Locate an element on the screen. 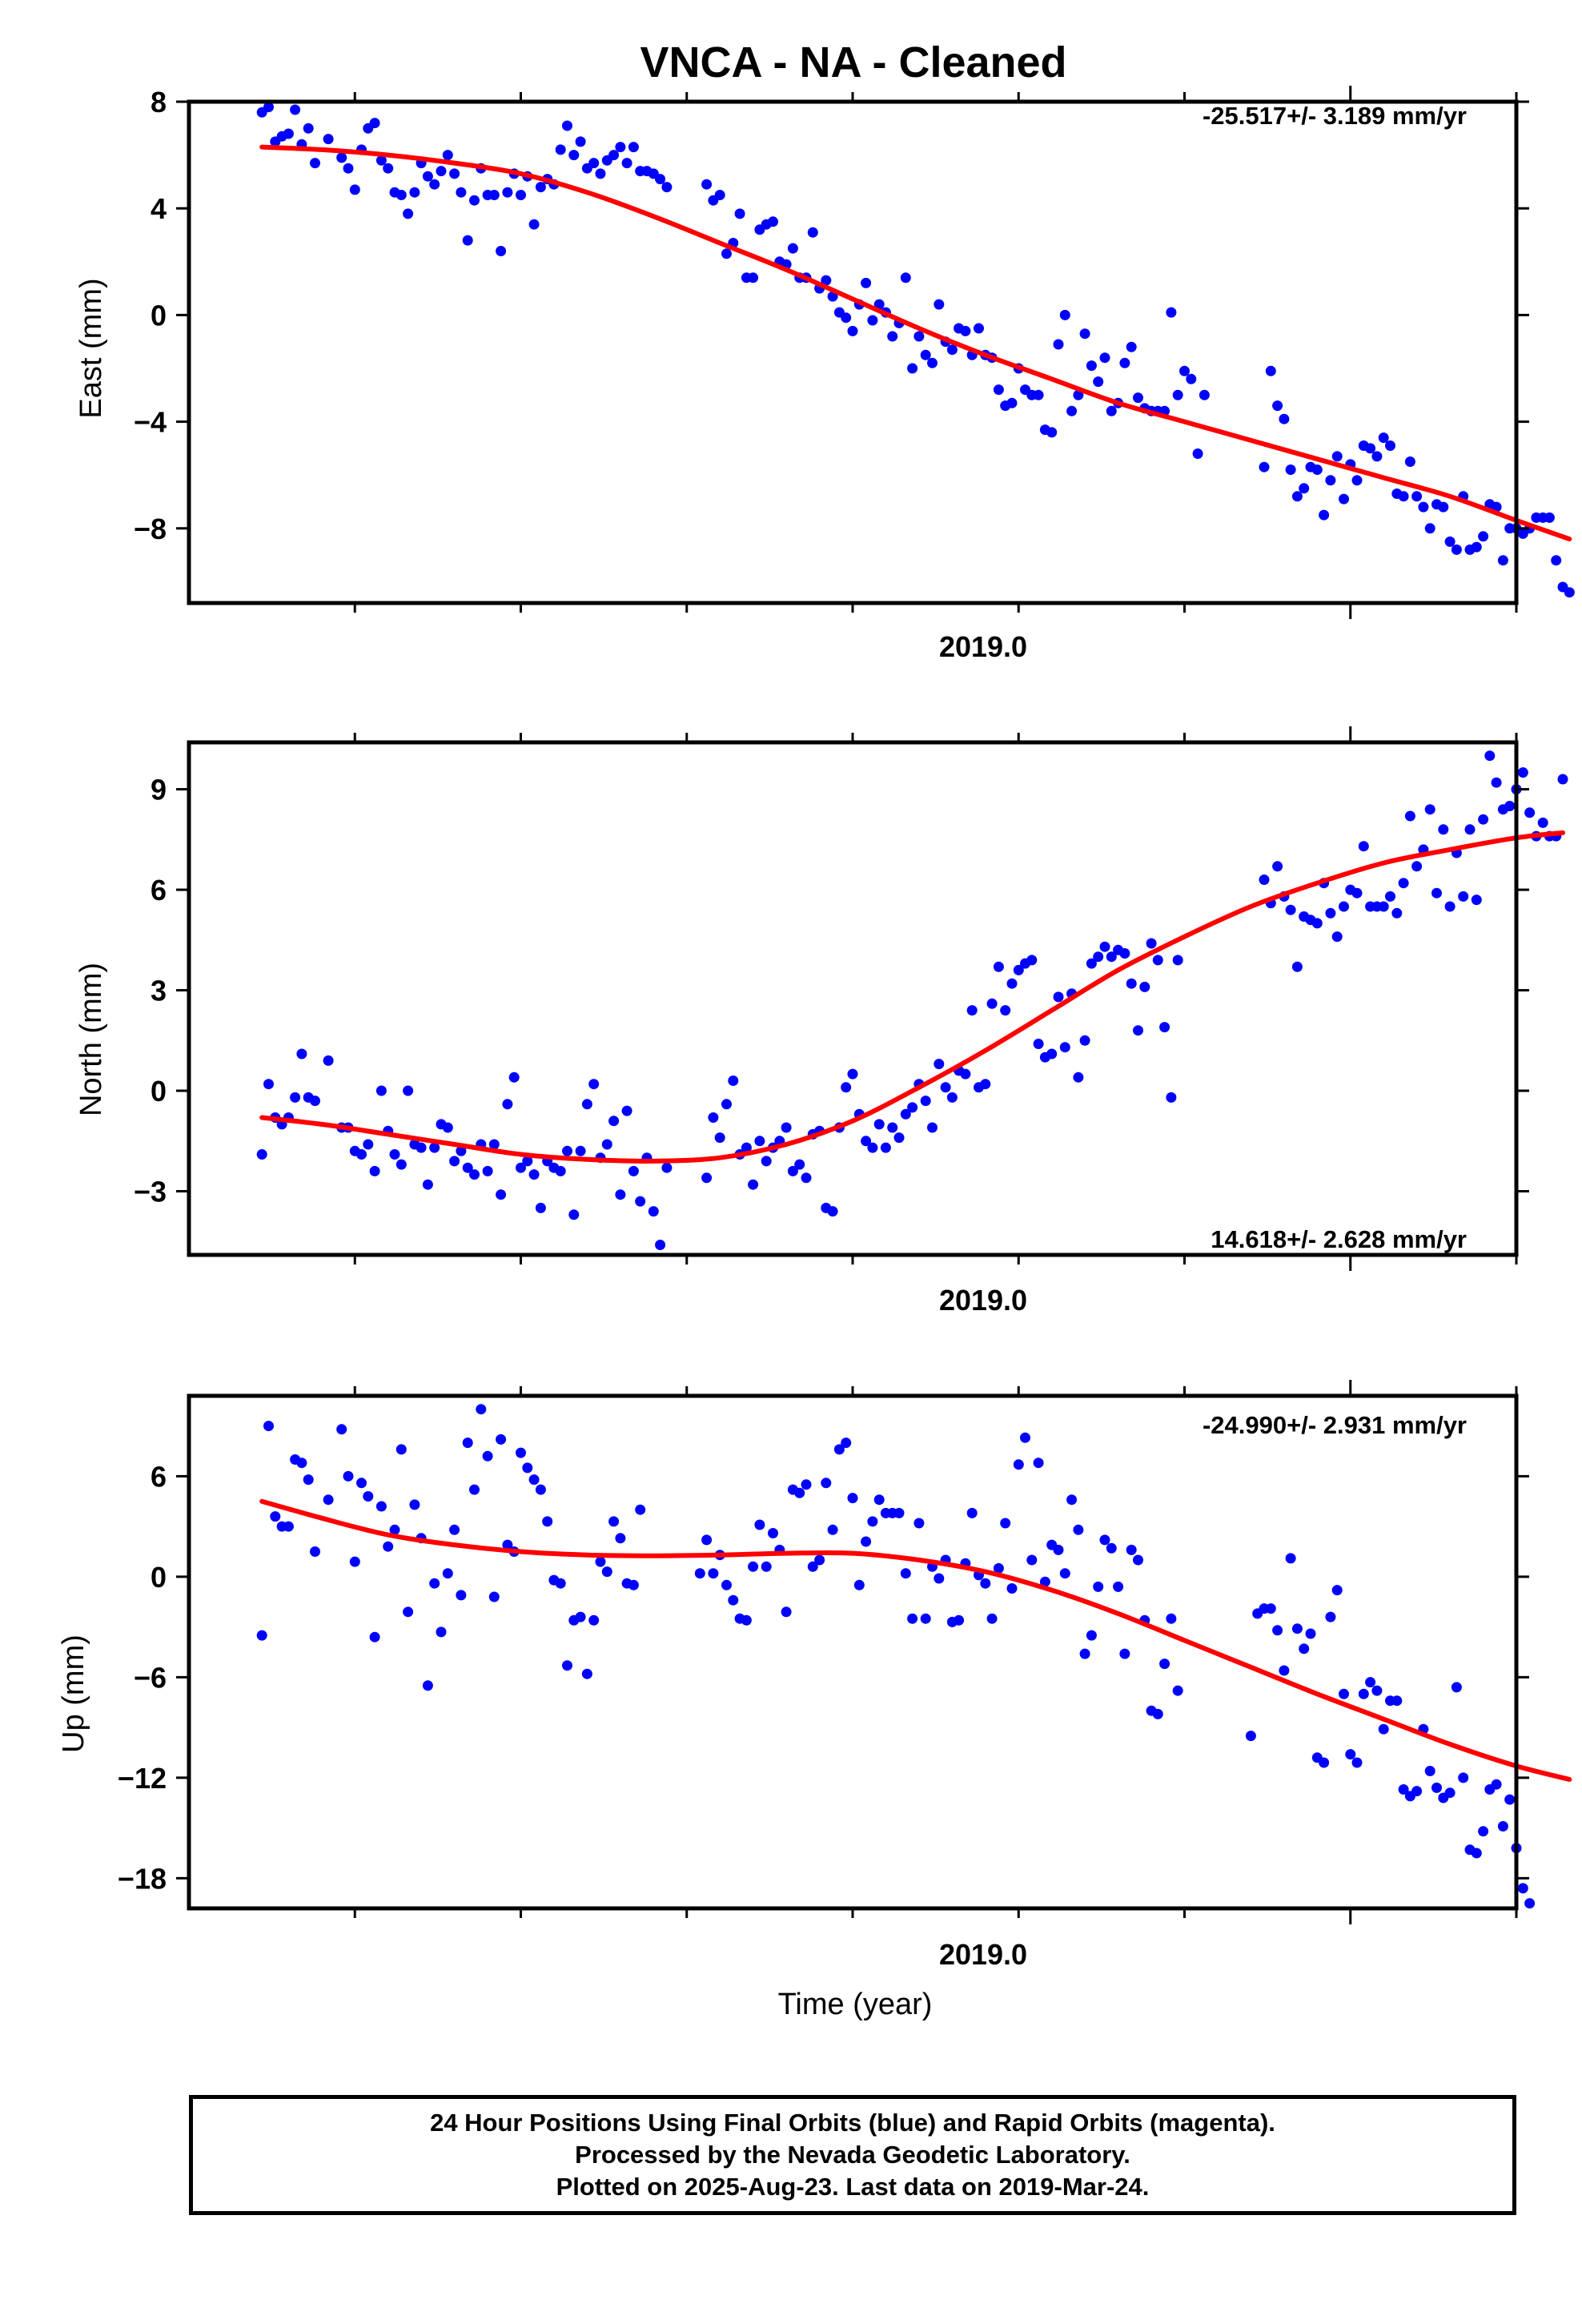 This screenshot has height=2324, width=1582. xtick-label-2019-east: 2019.0 is located at coordinates (983, 646).